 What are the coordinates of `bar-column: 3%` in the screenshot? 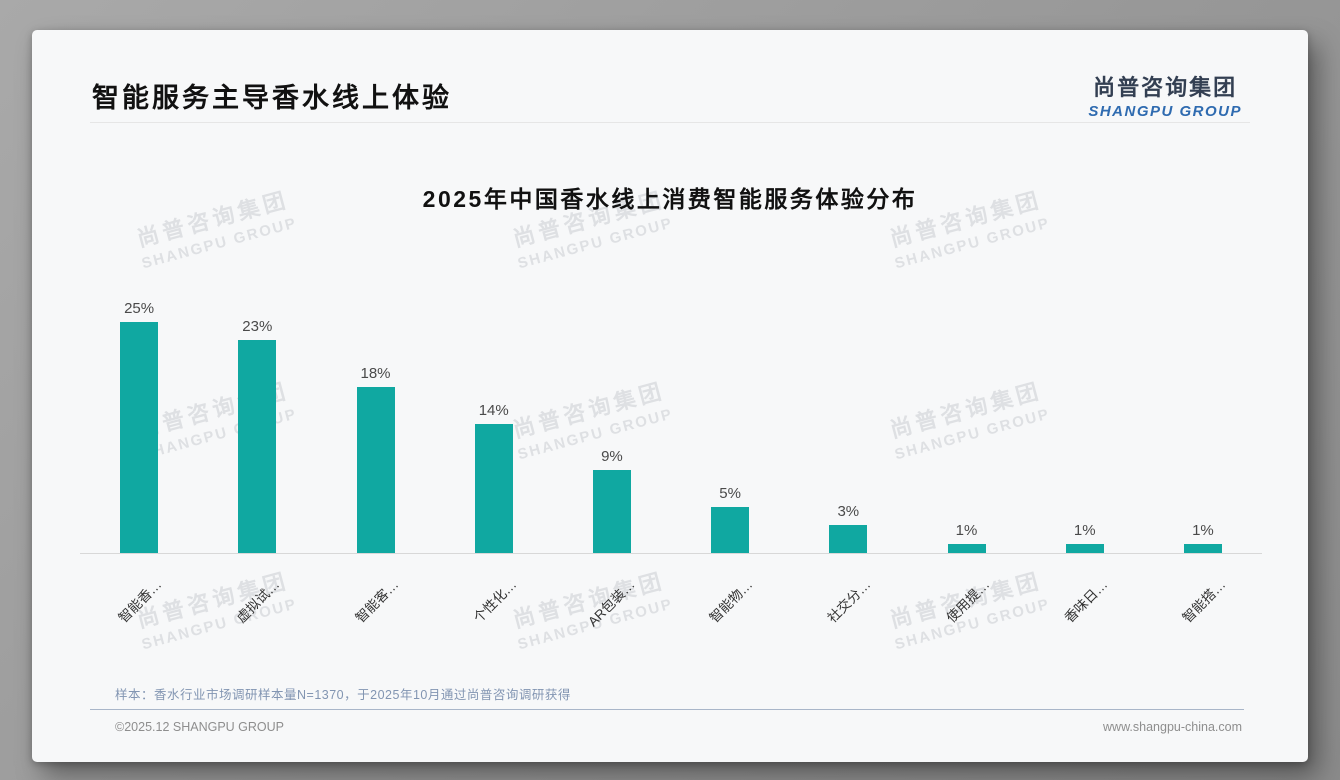 It's located at (848, 528).